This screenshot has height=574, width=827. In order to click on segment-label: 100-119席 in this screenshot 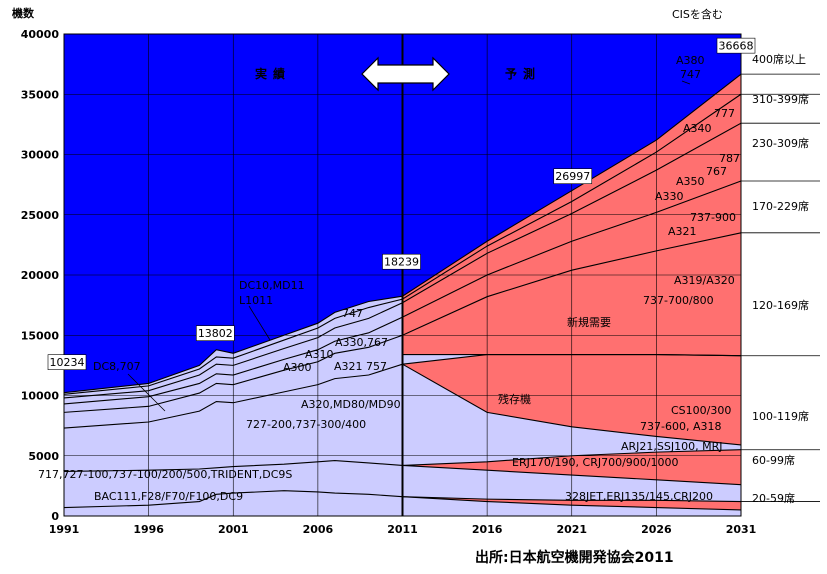, I will do `click(780, 416)`.